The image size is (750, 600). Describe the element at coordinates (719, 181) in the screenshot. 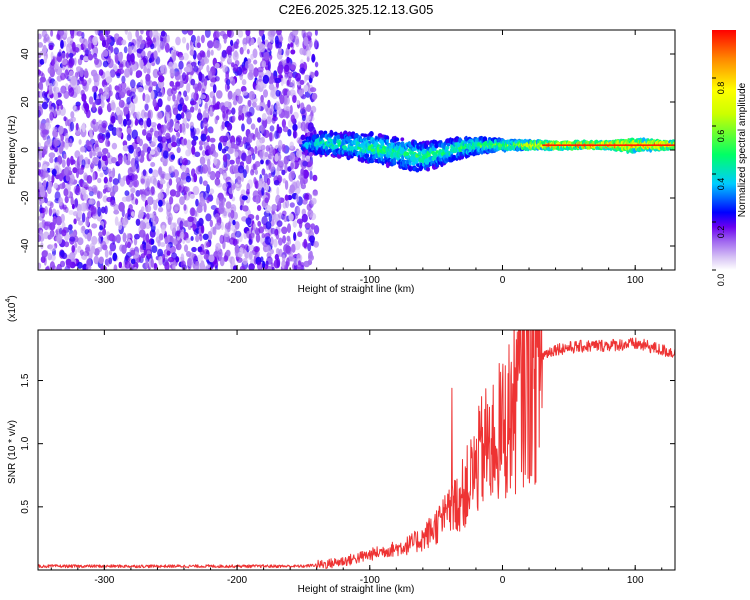

I see `colorbar-ticks: 0.0 0.2 0.4 0.6 0.8` at that location.